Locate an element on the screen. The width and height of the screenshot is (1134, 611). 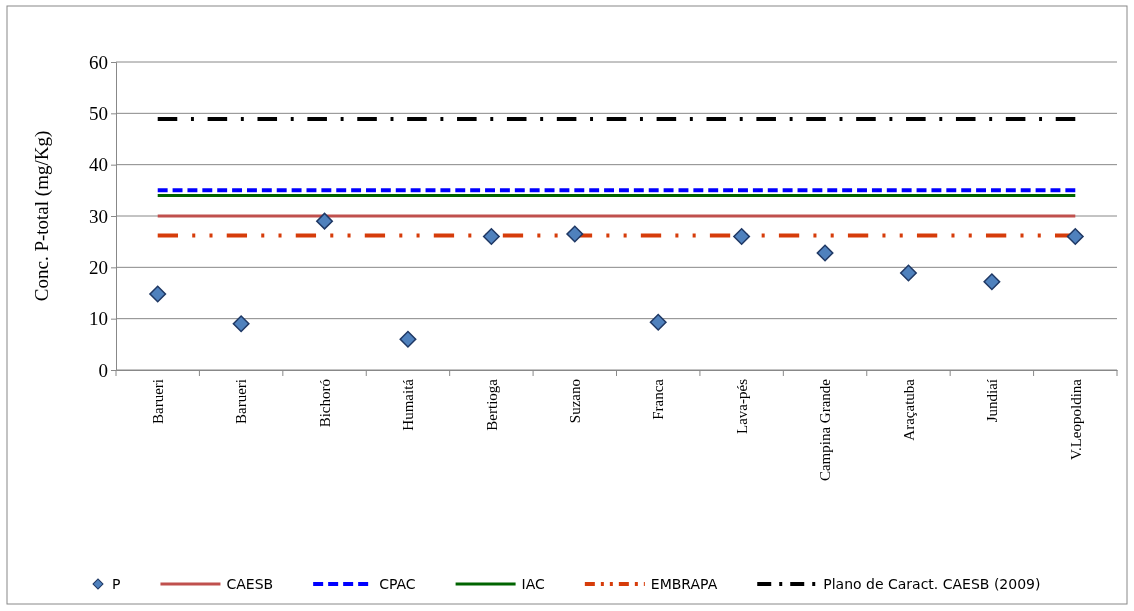
x-tick-label: Bertioga is located at coordinates (491, 404).